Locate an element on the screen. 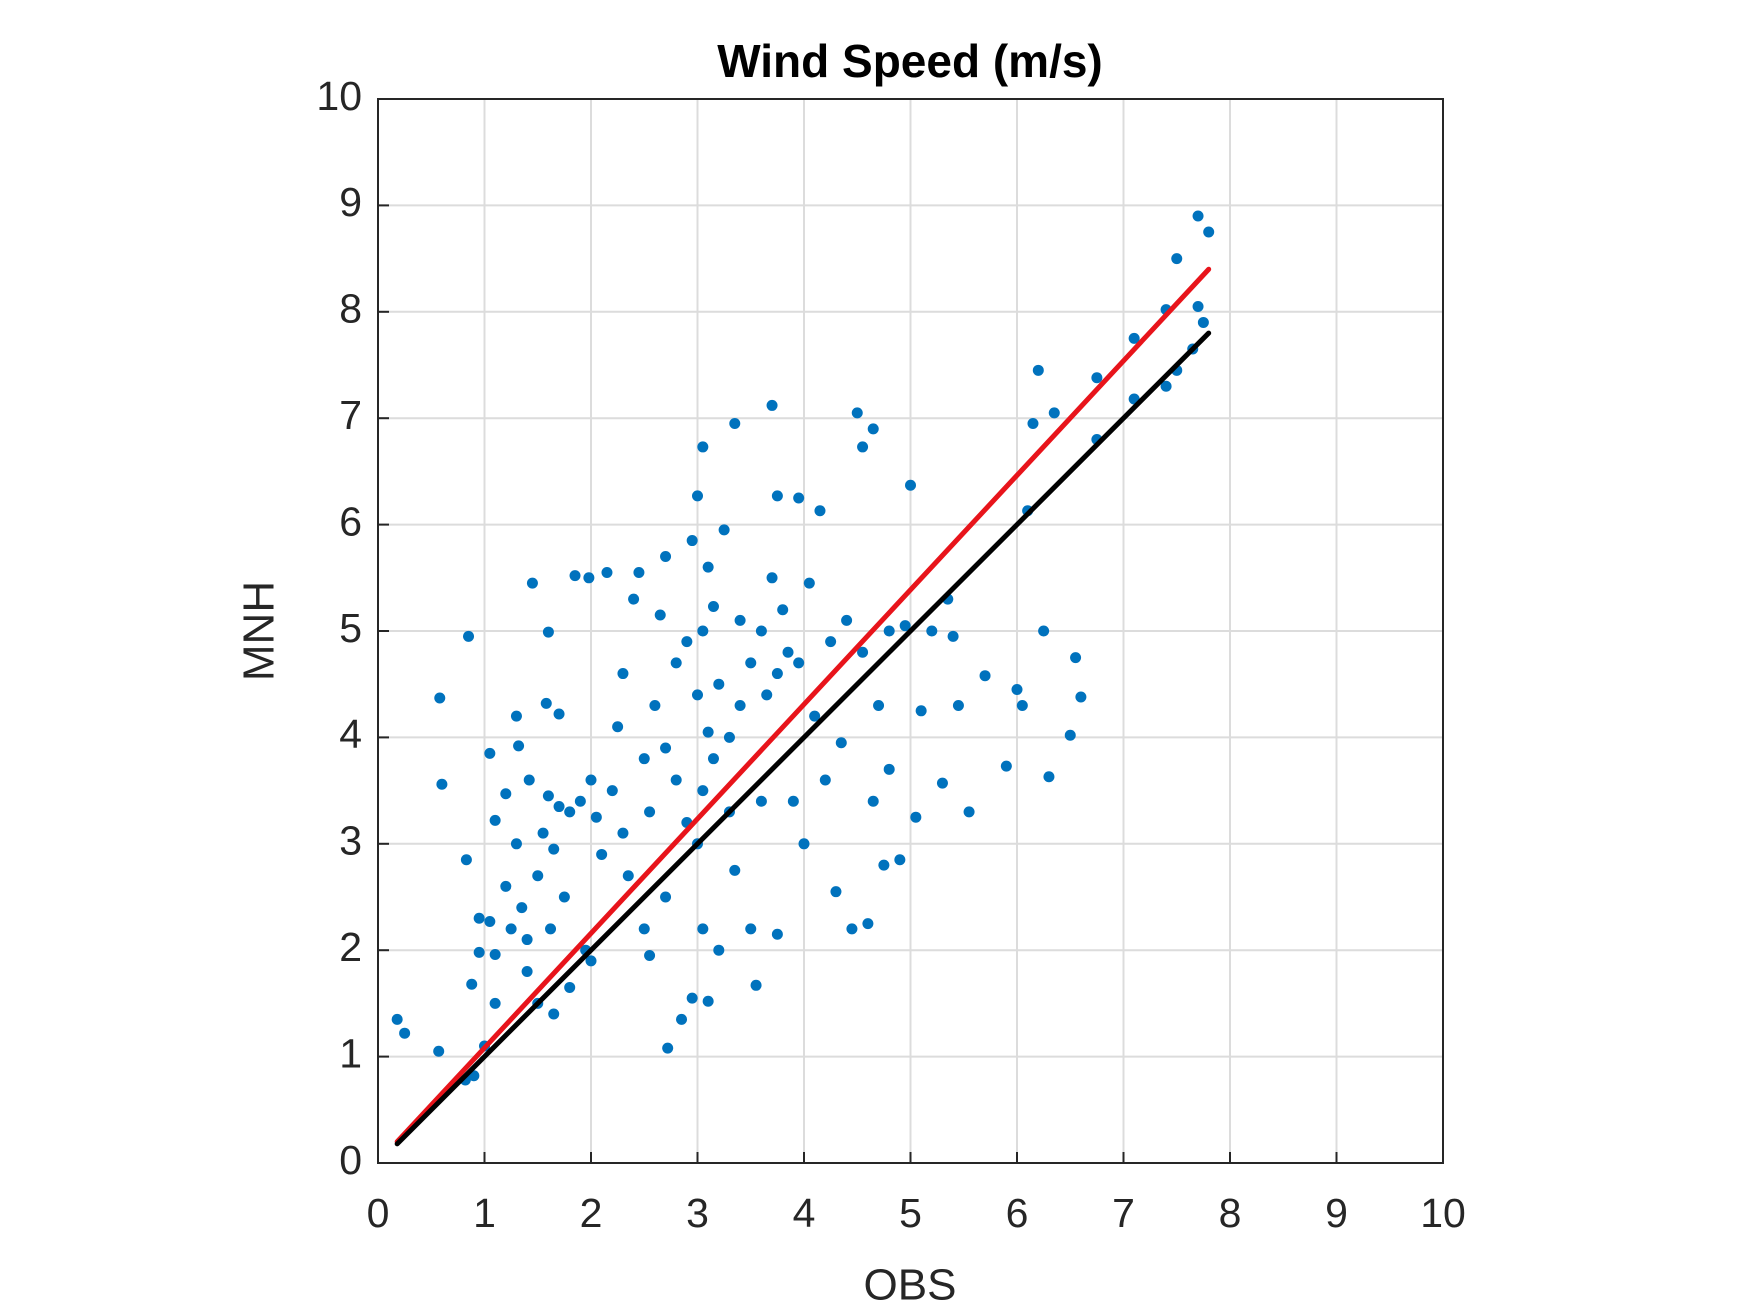 The height and width of the screenshot is (1313, 1750). y-tick-label: 7 is located at coordinates (350, 415).